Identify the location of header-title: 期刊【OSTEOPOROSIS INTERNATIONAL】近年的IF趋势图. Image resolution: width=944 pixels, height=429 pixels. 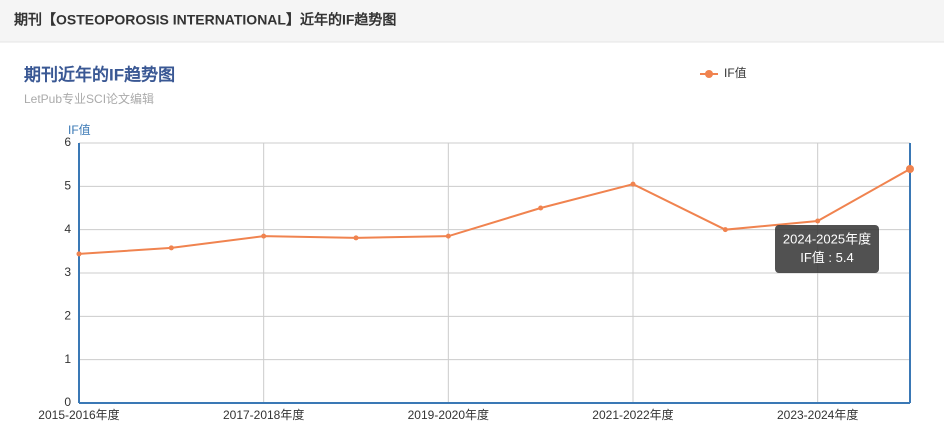
(205, 20).